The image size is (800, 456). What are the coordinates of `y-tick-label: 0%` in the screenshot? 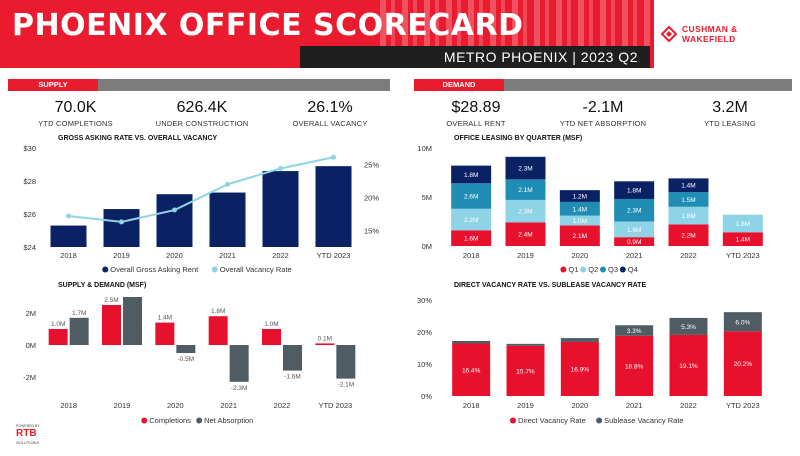 It's located at (426, 396).